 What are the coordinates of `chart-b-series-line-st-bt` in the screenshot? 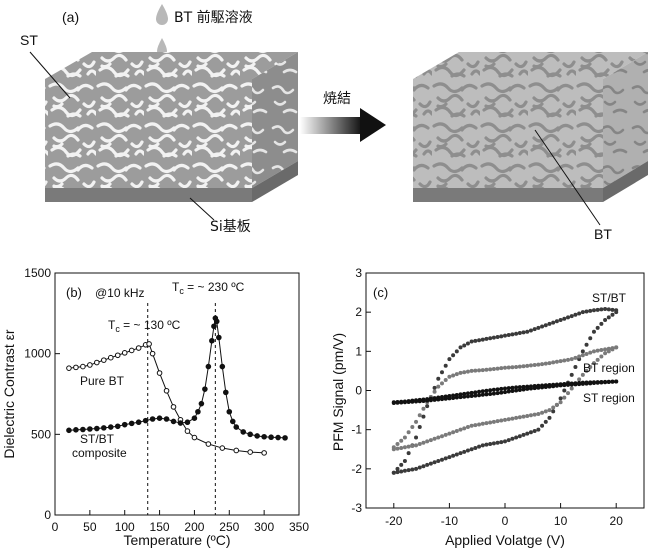 It's located at (177, 377).